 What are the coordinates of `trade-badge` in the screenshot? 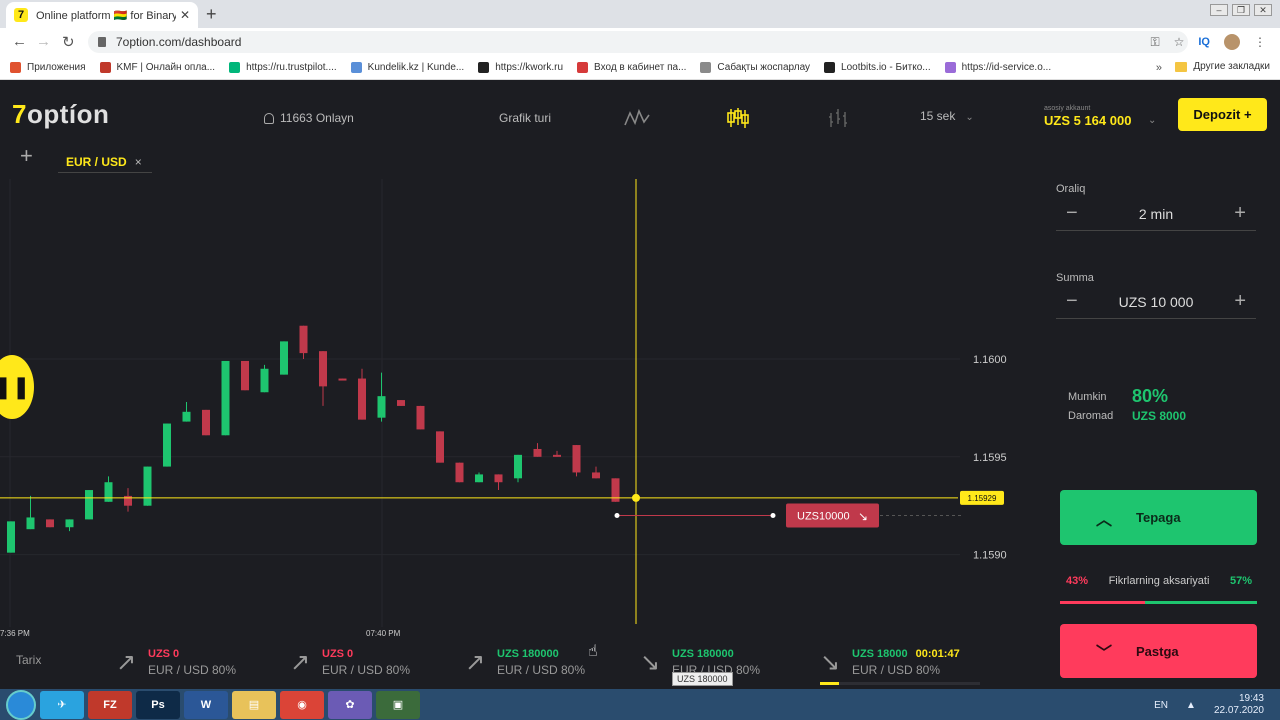 It's located at (832, 515).